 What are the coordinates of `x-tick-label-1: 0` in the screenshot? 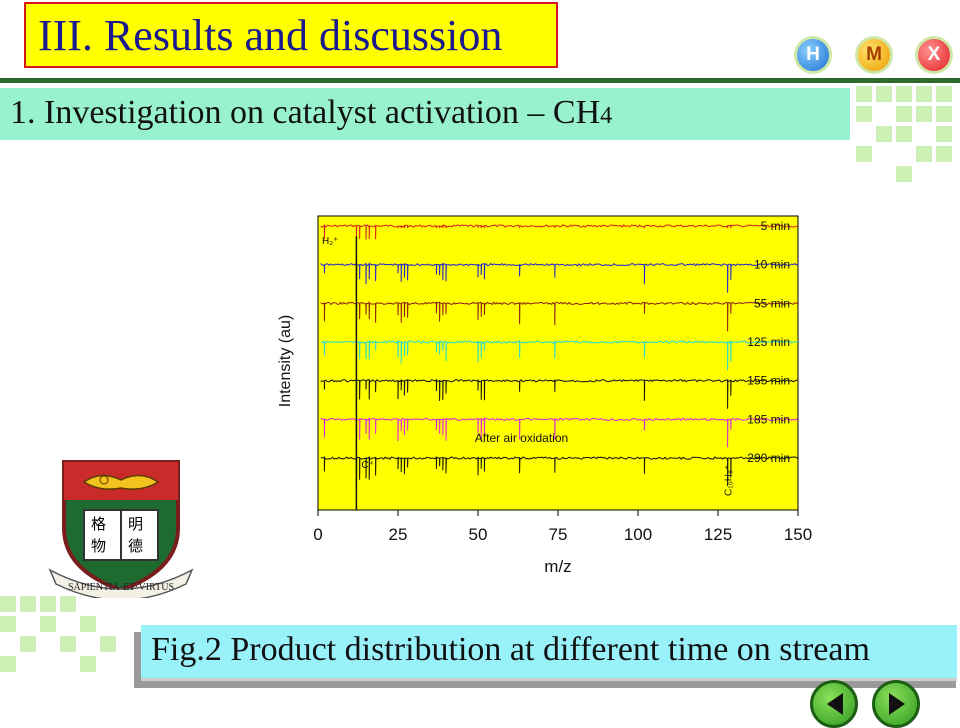 It's located at (317, 534).